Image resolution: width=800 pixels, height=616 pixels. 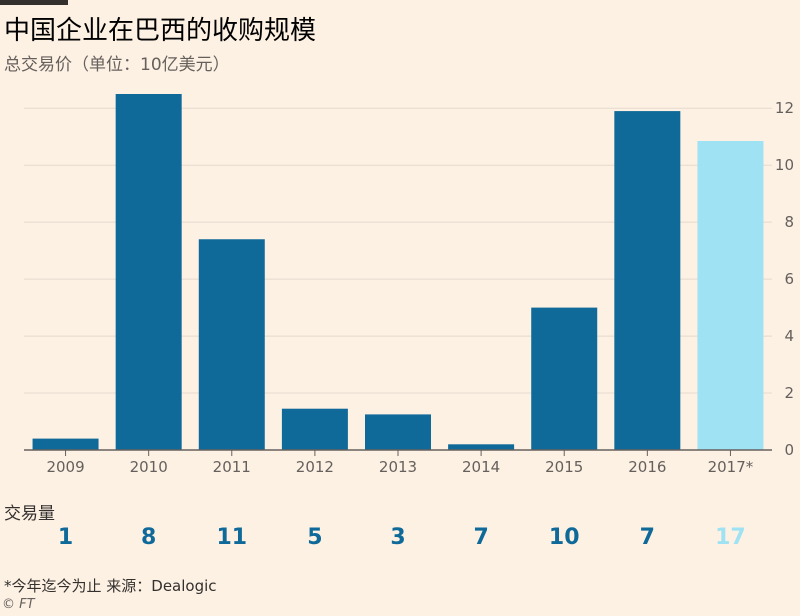 I want to click on deal-count-row: 1 8 11 5 3 7 10 7 17, so click(x=400, y=542).